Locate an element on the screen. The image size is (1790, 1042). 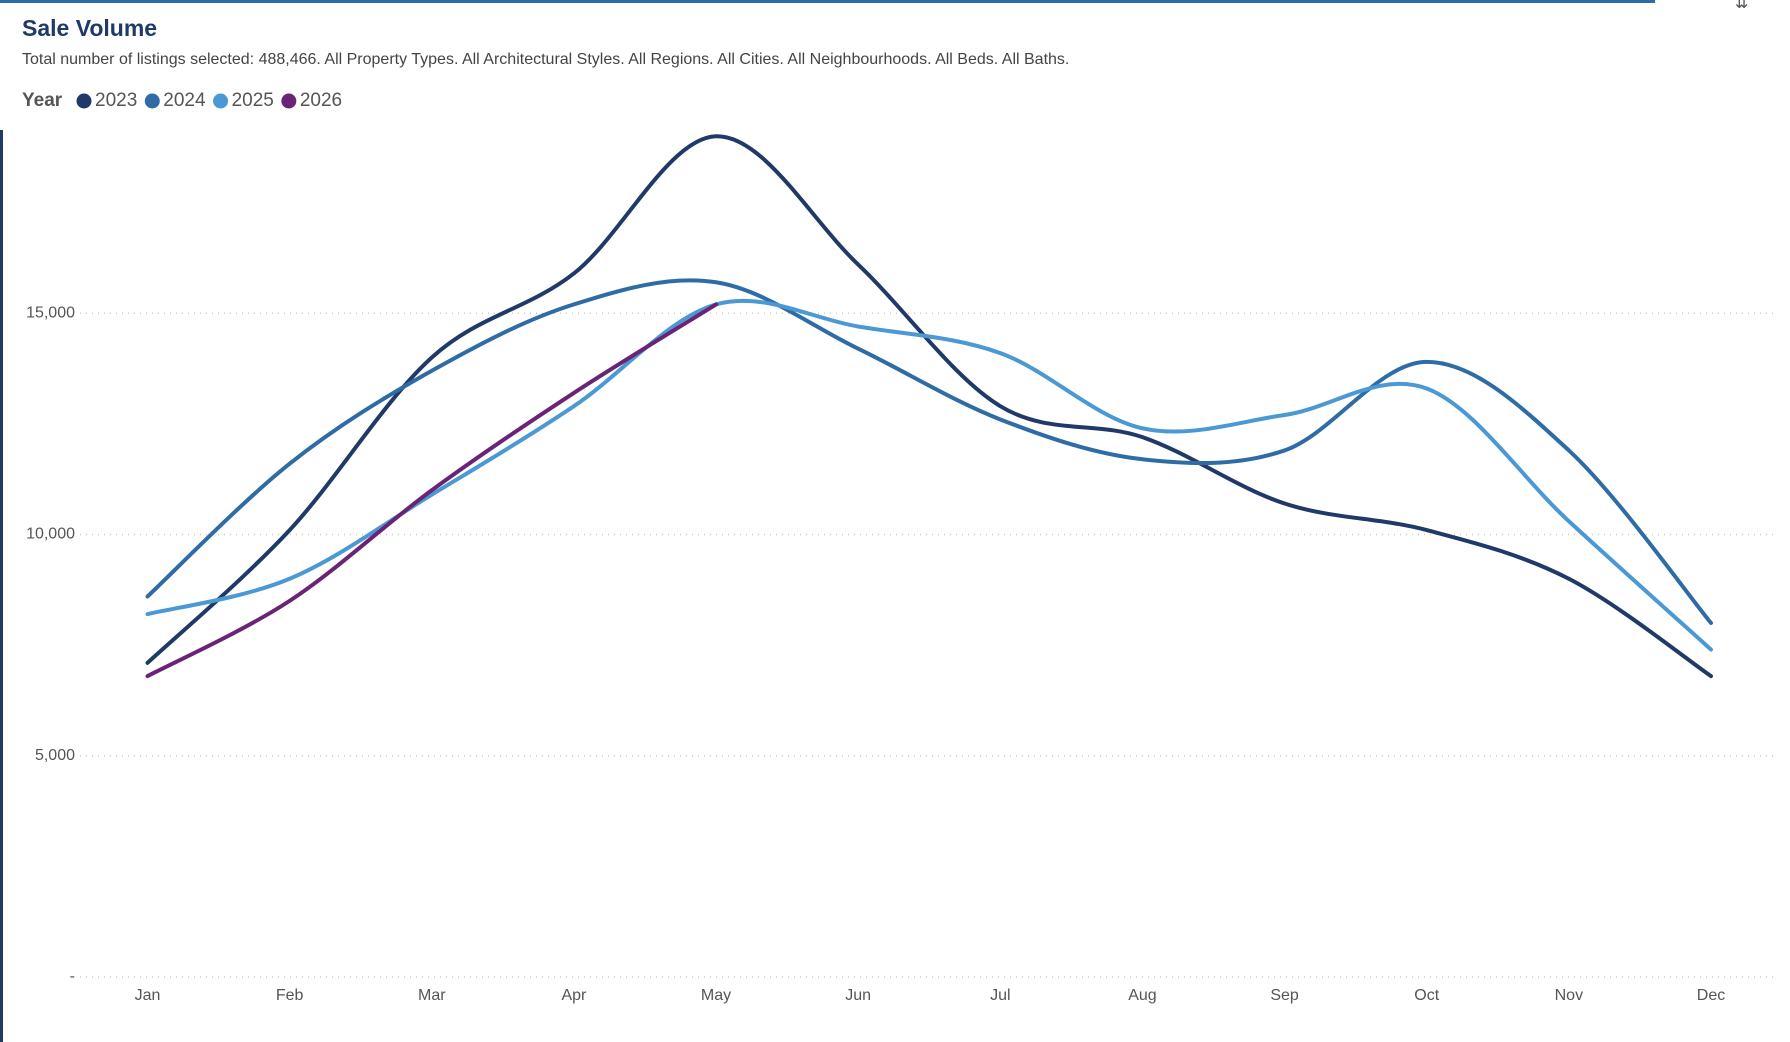
y-tick-label: 10,000 is located at coordinates (50, 534).